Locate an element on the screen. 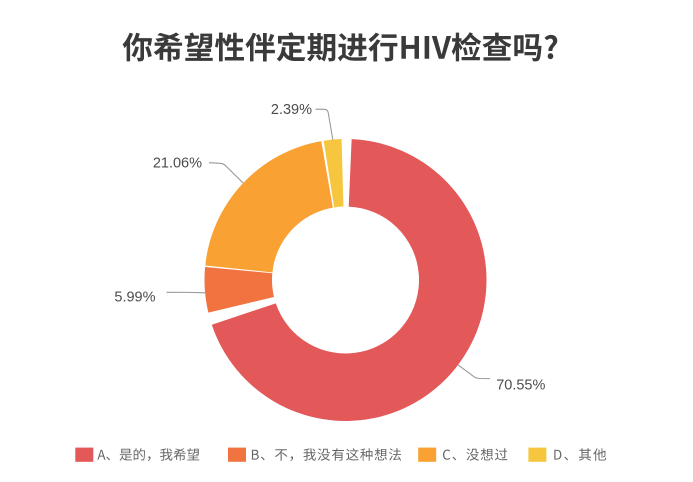 The width and height of the screenshot is (693, 482). svg-text: 21.06% is located at coordinates (177, 164).